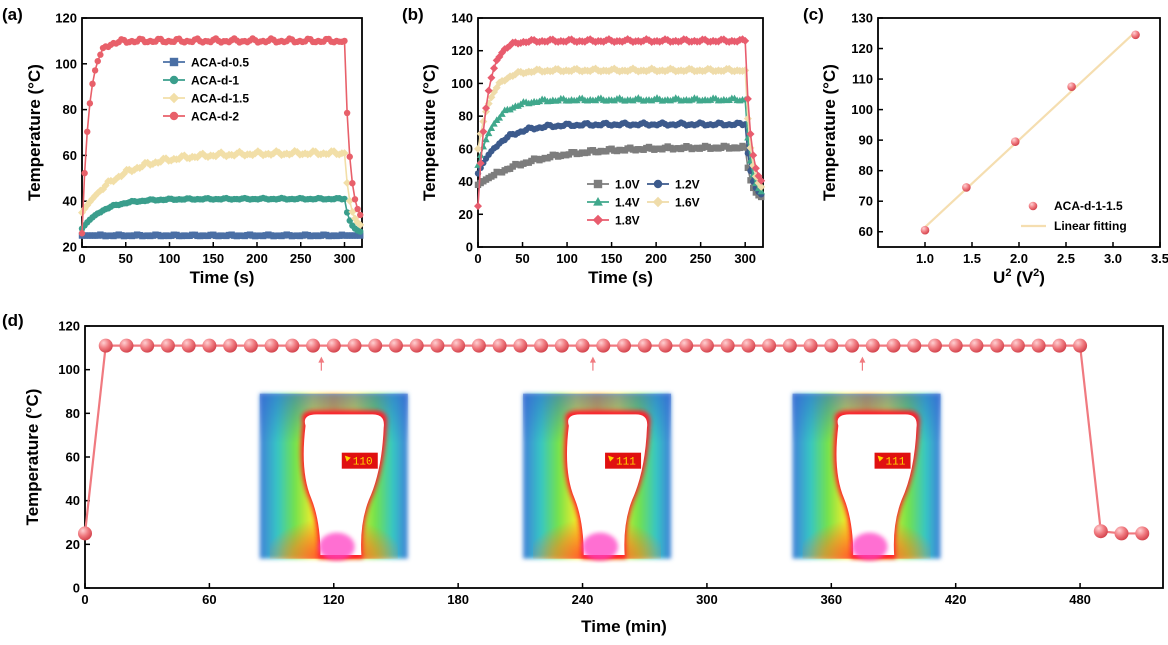 This screenshot has height=645, width=1168. I want to click on arrow-head, so click(862, 359).